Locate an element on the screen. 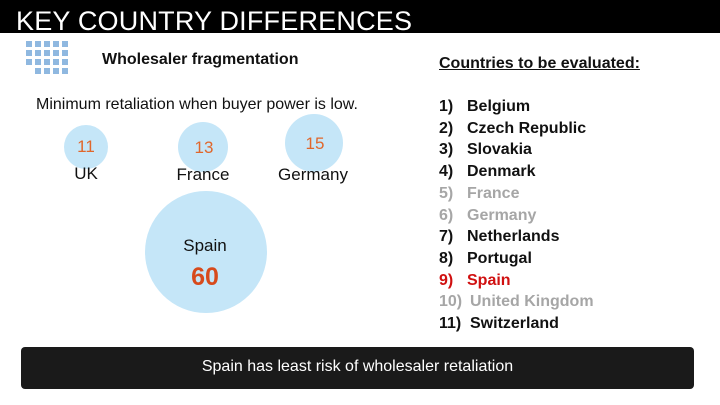 The height and width of the screenshot is (405, 720). list-item-name: Denmark is located at coordinates (501, 172).